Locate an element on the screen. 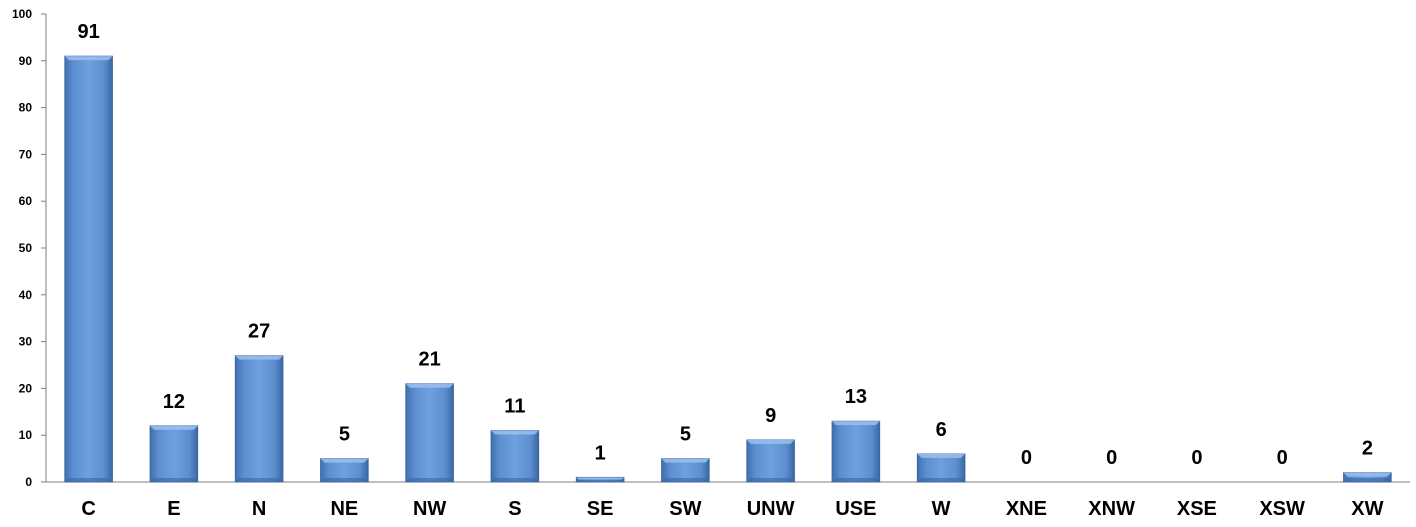  x-tick-label-xse: XSE is located at coordinates (1197, 509).